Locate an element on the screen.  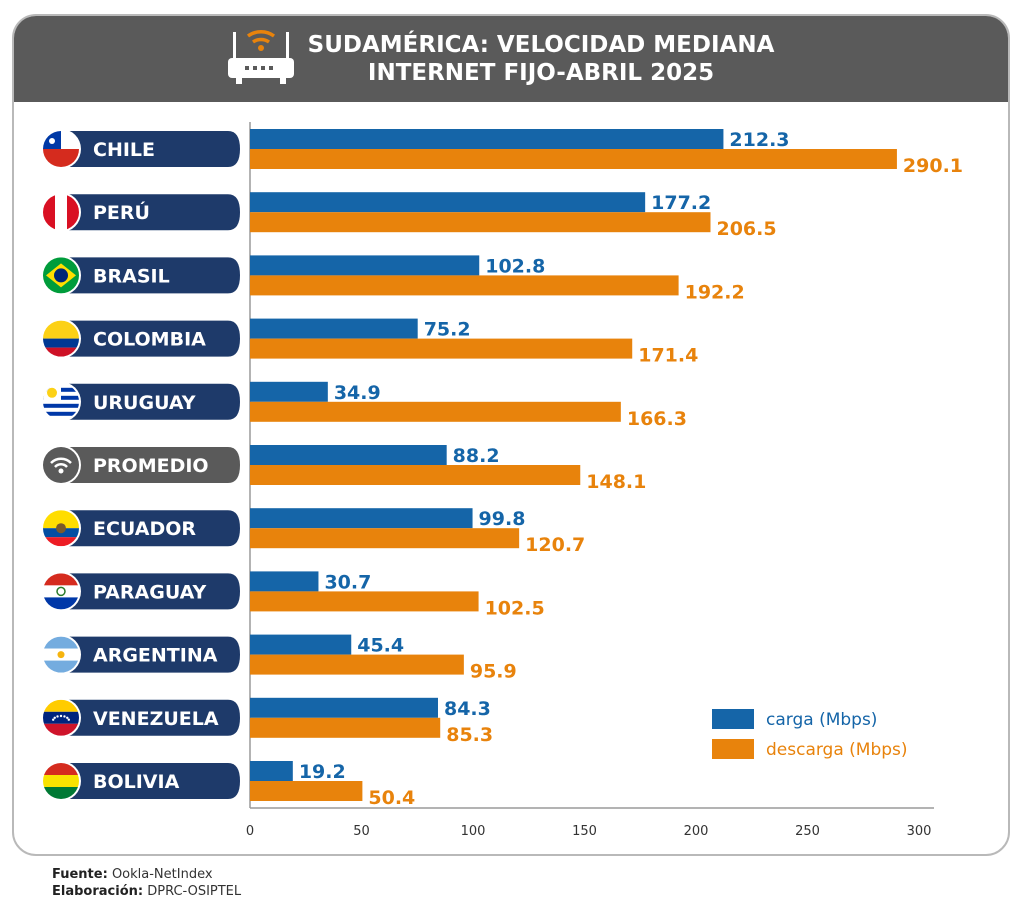
value-label-carga: 99.8 is located at coordinates (502, 519).